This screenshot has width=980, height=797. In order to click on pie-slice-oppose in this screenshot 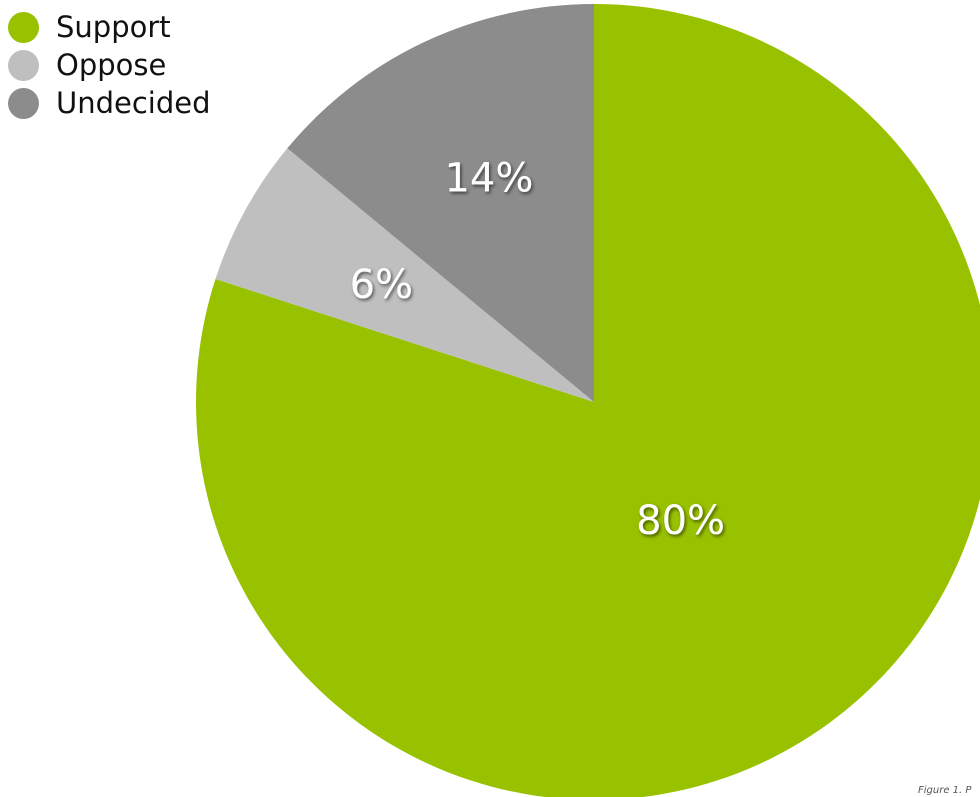, I will do `click(405, 275)`.